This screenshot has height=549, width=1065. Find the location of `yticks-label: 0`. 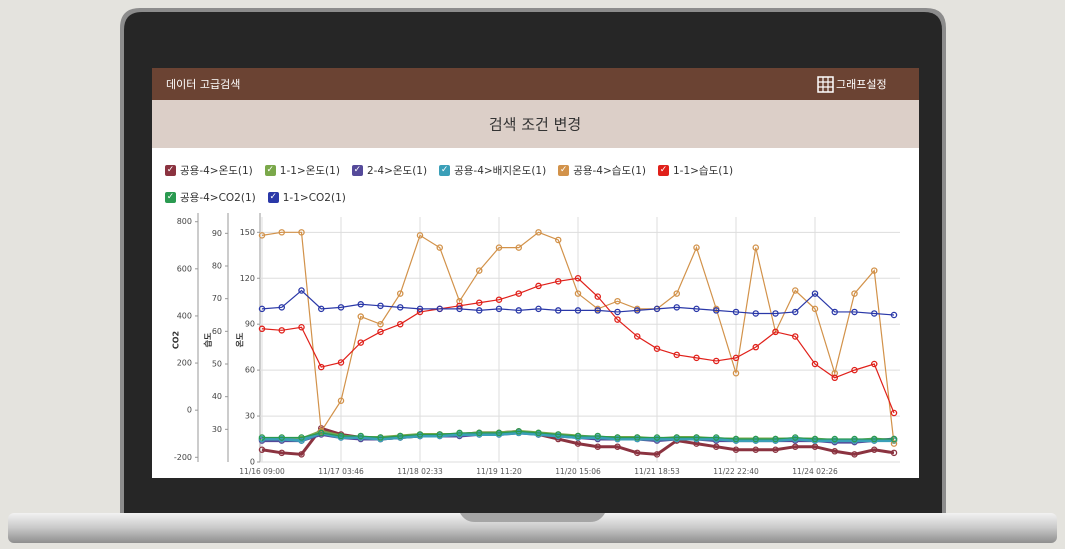

yticks-label: 0 is located at coordinates (252, 462).